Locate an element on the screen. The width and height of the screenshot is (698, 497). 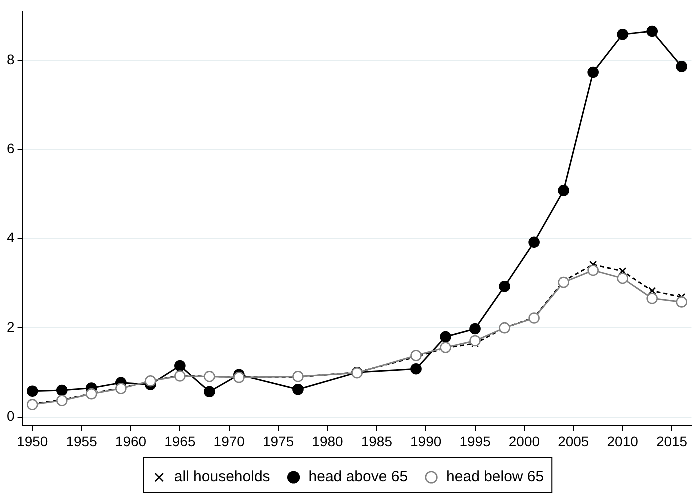
x-tick-label: 1960 is located at coordinates (131, 441).